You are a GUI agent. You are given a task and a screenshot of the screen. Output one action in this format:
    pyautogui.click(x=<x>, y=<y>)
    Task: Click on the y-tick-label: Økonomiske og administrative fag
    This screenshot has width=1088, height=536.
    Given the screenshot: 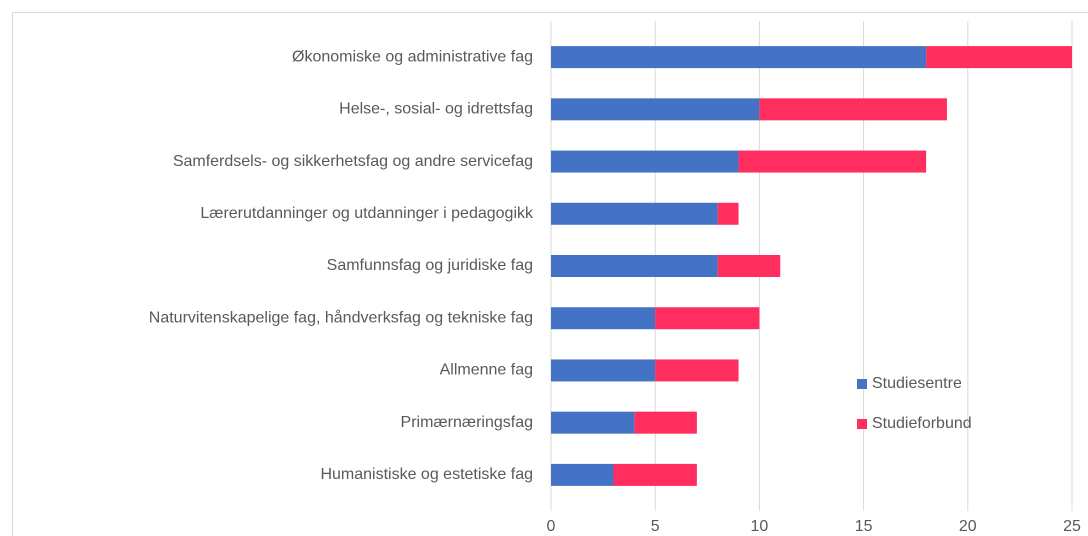 What is the action you would take?
    pyautogui.click(x=412, y=56)
    